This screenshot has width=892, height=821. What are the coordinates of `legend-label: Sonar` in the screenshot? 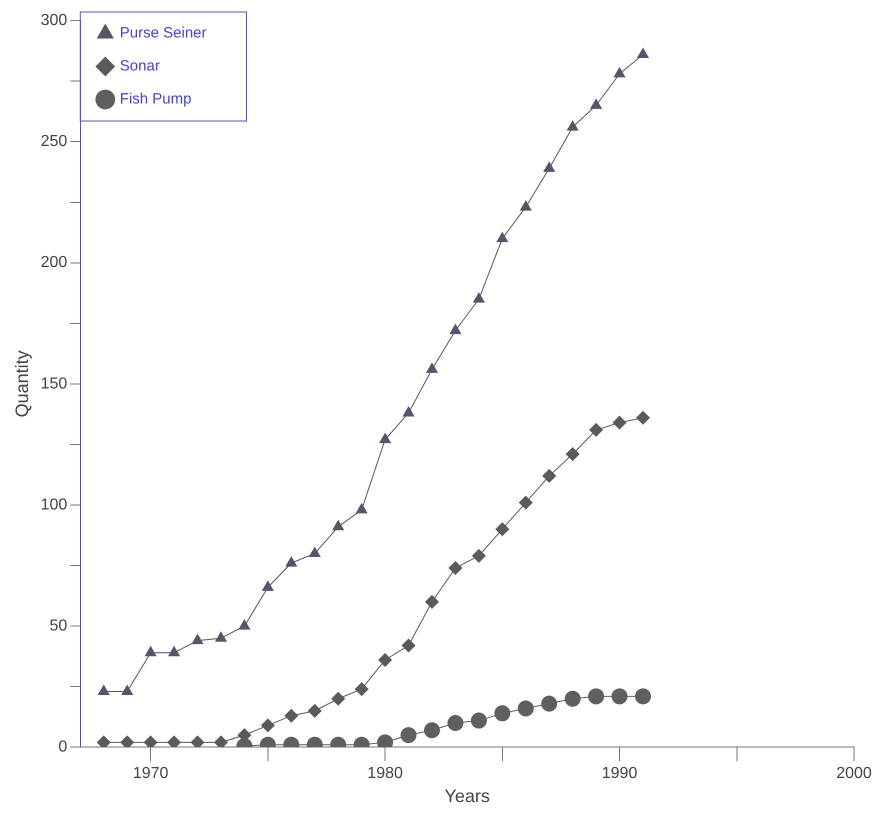 It's located at (140, 66).